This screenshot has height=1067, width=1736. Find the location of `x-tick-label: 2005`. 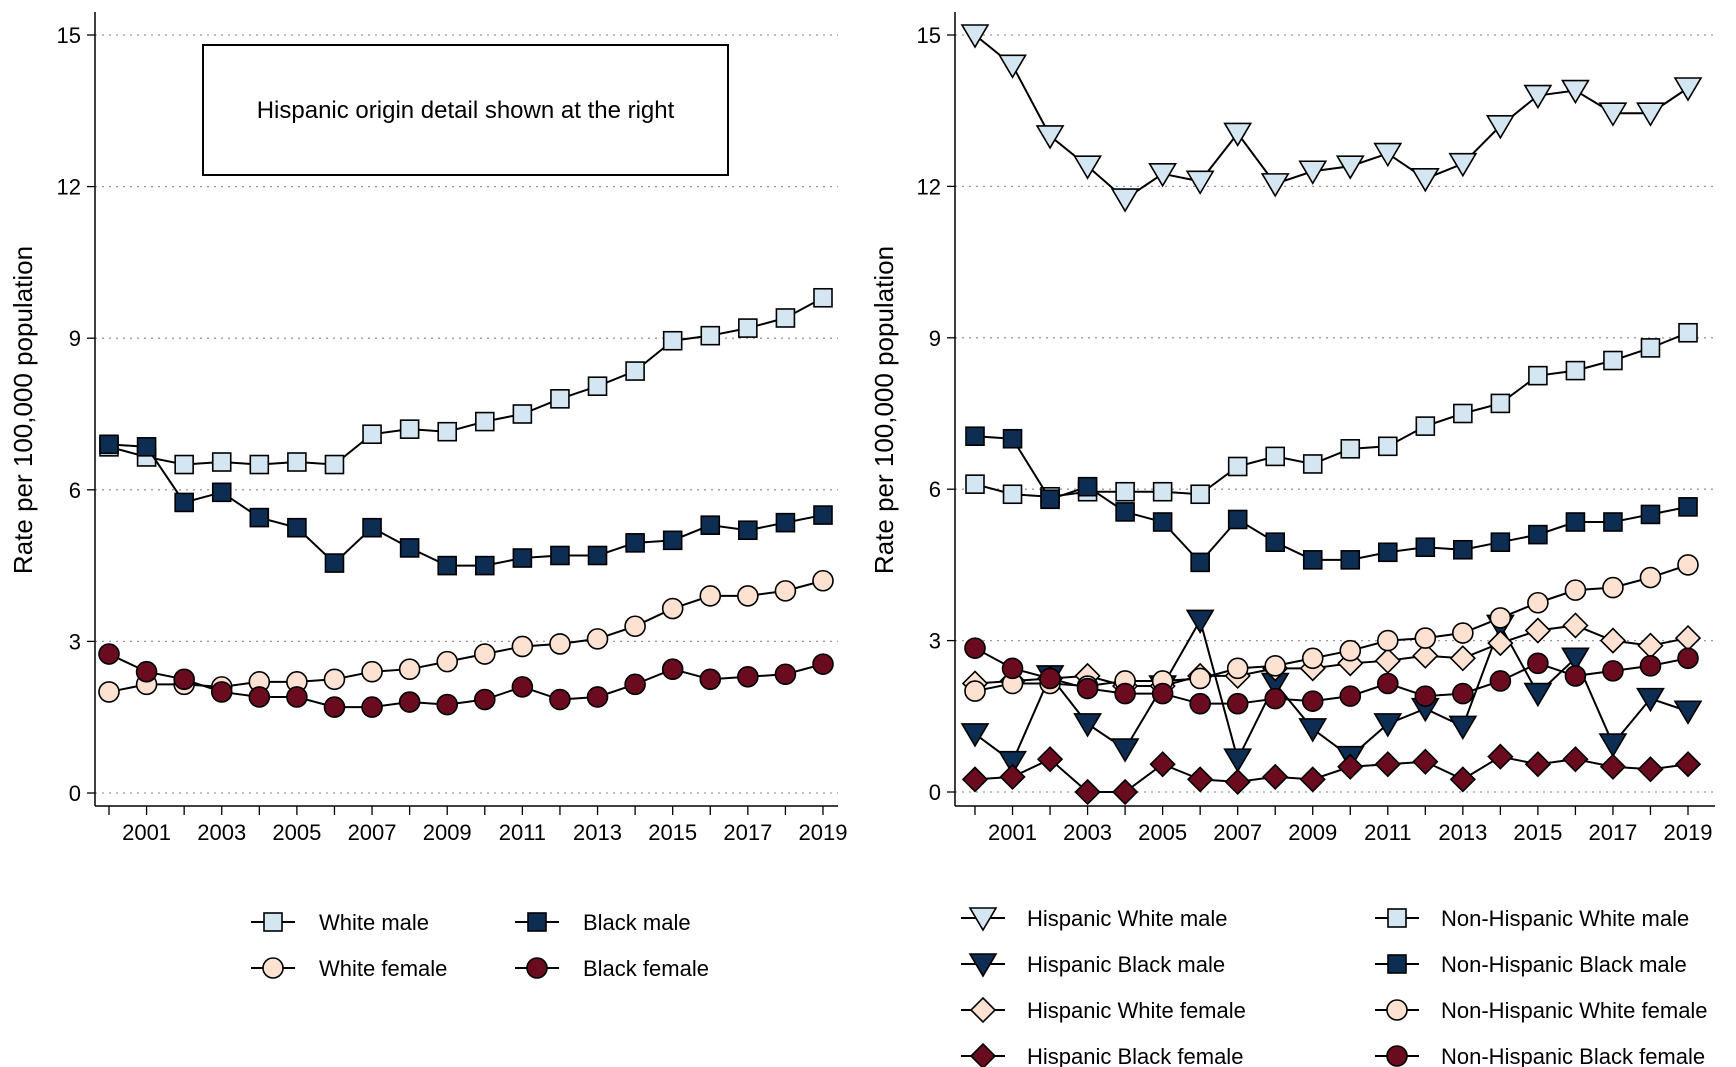

x-tick-label: 2005 is located at coordinates (296, 832).